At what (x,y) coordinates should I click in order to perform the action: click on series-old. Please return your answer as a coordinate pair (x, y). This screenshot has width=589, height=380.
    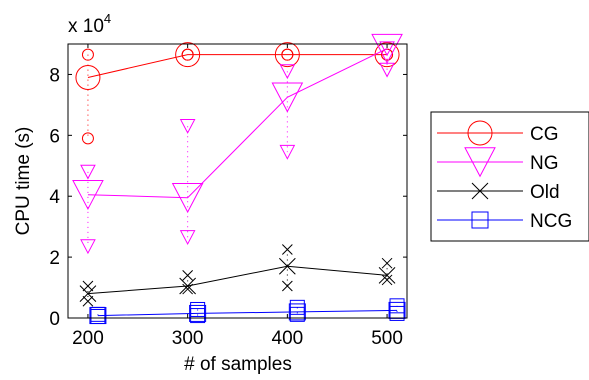
    Looking at the image, I should click on (237, 275).